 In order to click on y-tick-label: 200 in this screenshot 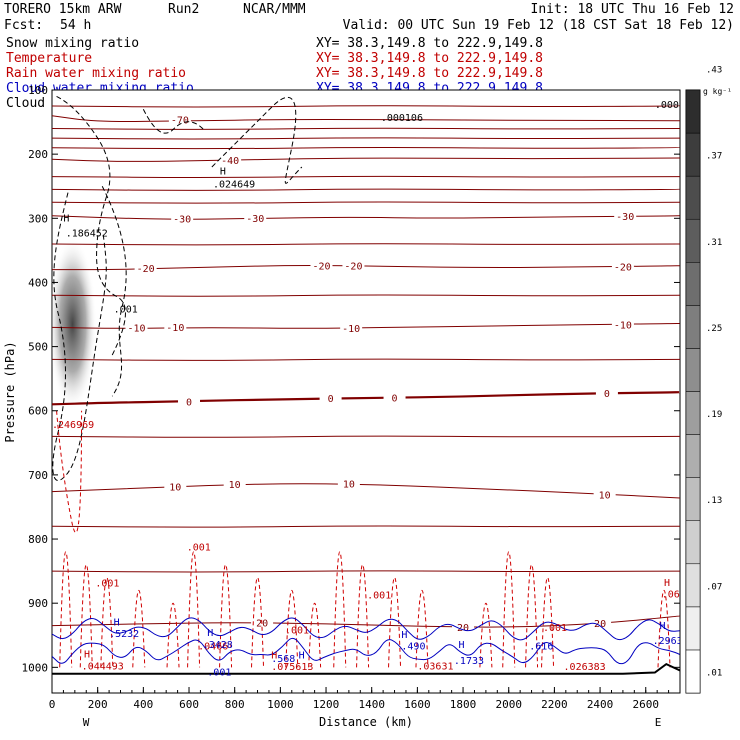, I will do `click(38, 154)`.